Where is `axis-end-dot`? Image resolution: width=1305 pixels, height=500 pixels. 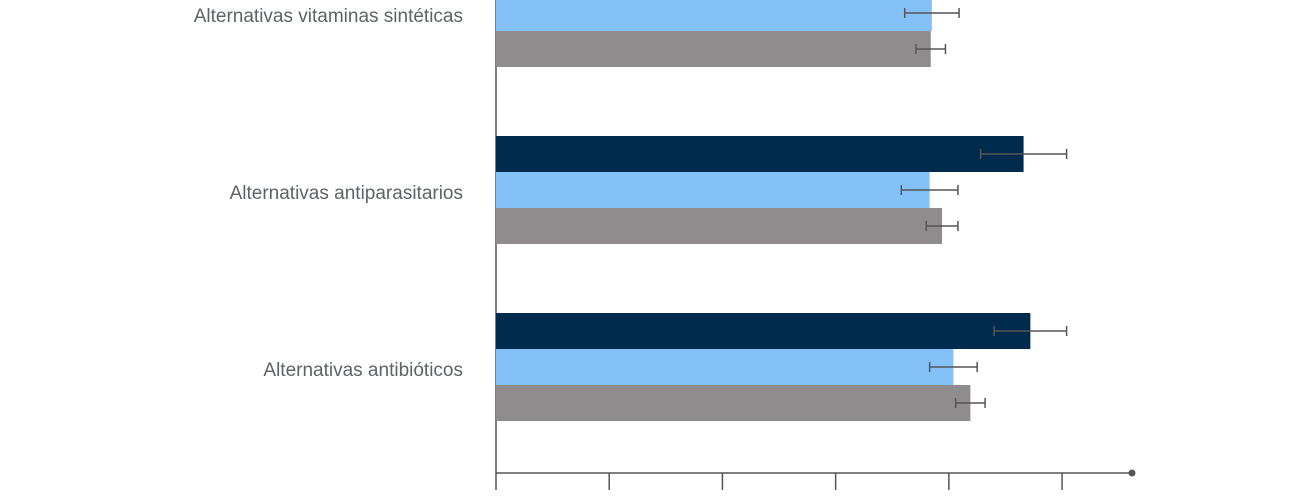 axis-end-dot is located at coordinates (1132, 473).